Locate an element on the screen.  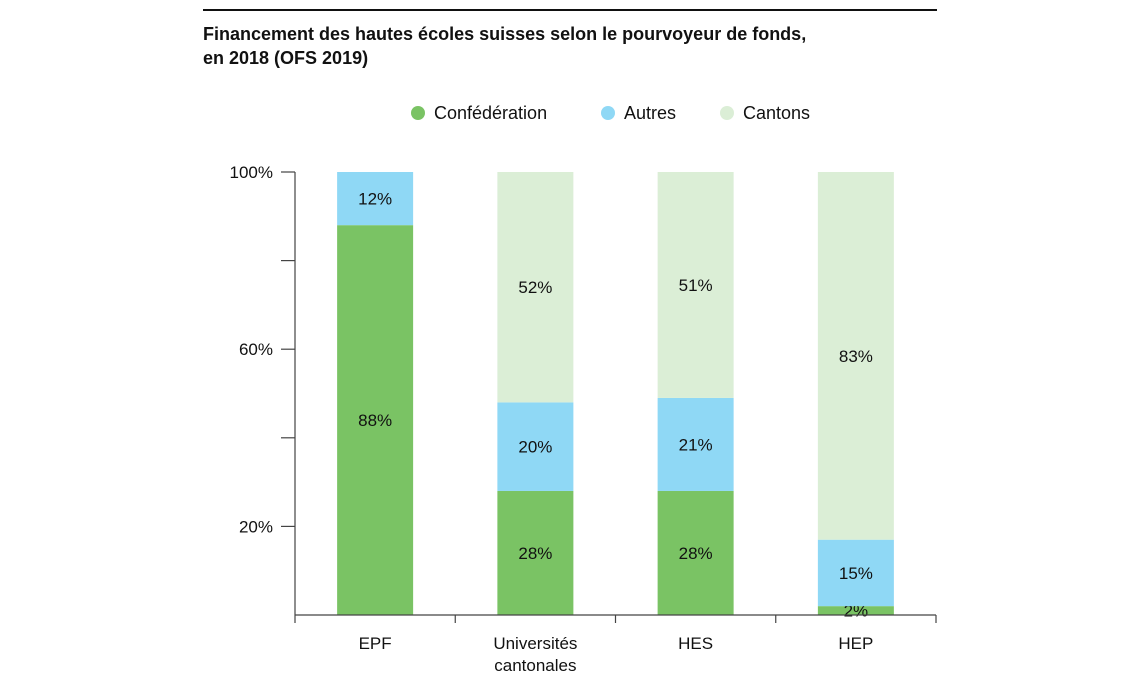
bar-hes-confederation is located at coordinates (695, 552).